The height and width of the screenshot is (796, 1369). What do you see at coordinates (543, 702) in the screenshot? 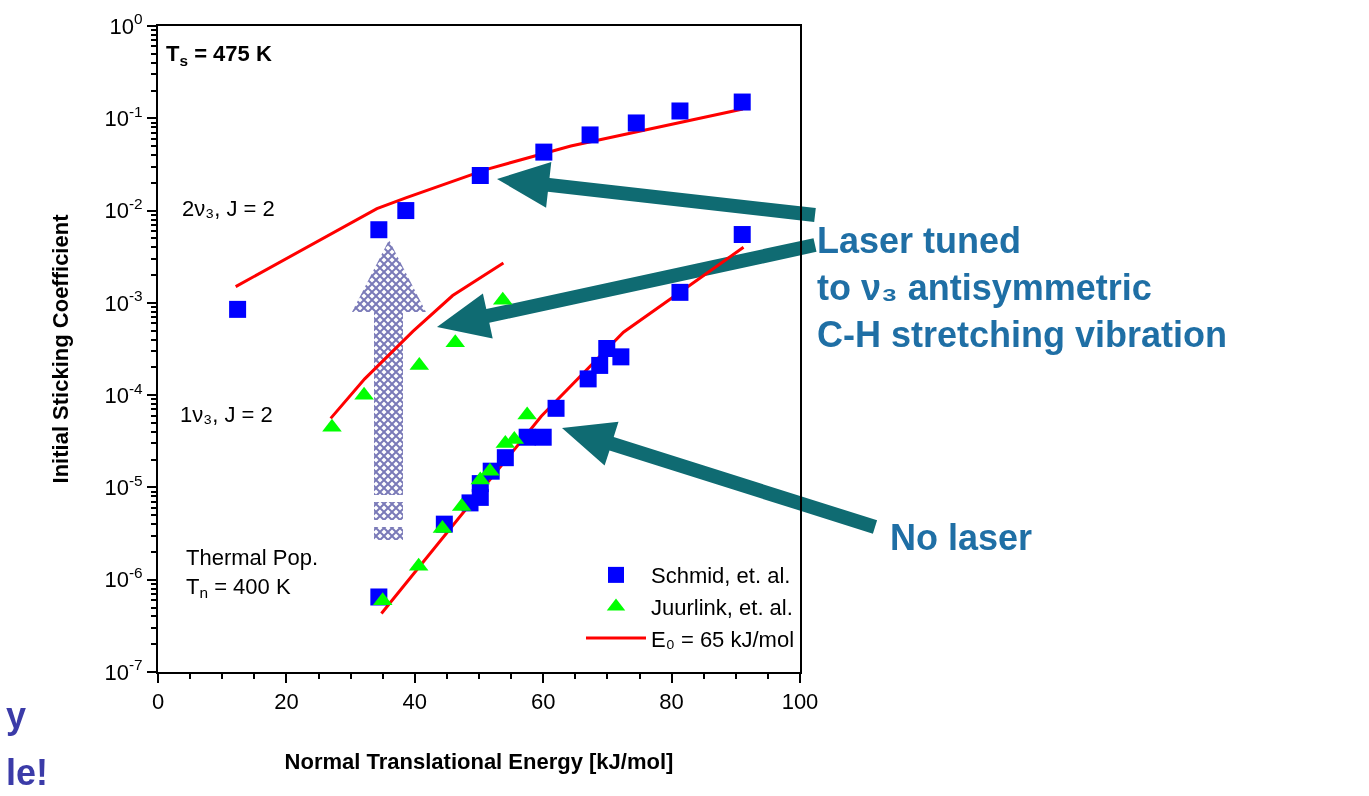
I see `x-tick-label: 60` at bounding box center [543, 702].